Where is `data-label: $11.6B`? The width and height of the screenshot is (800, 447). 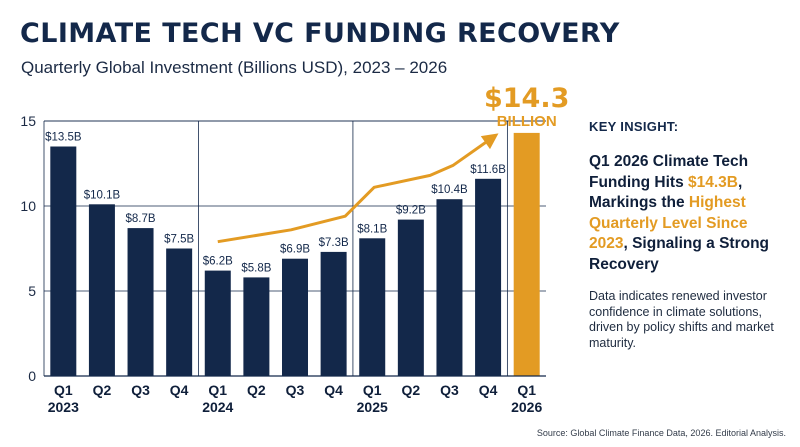 data-label: $11.6B is located at coordinates (488, 170).